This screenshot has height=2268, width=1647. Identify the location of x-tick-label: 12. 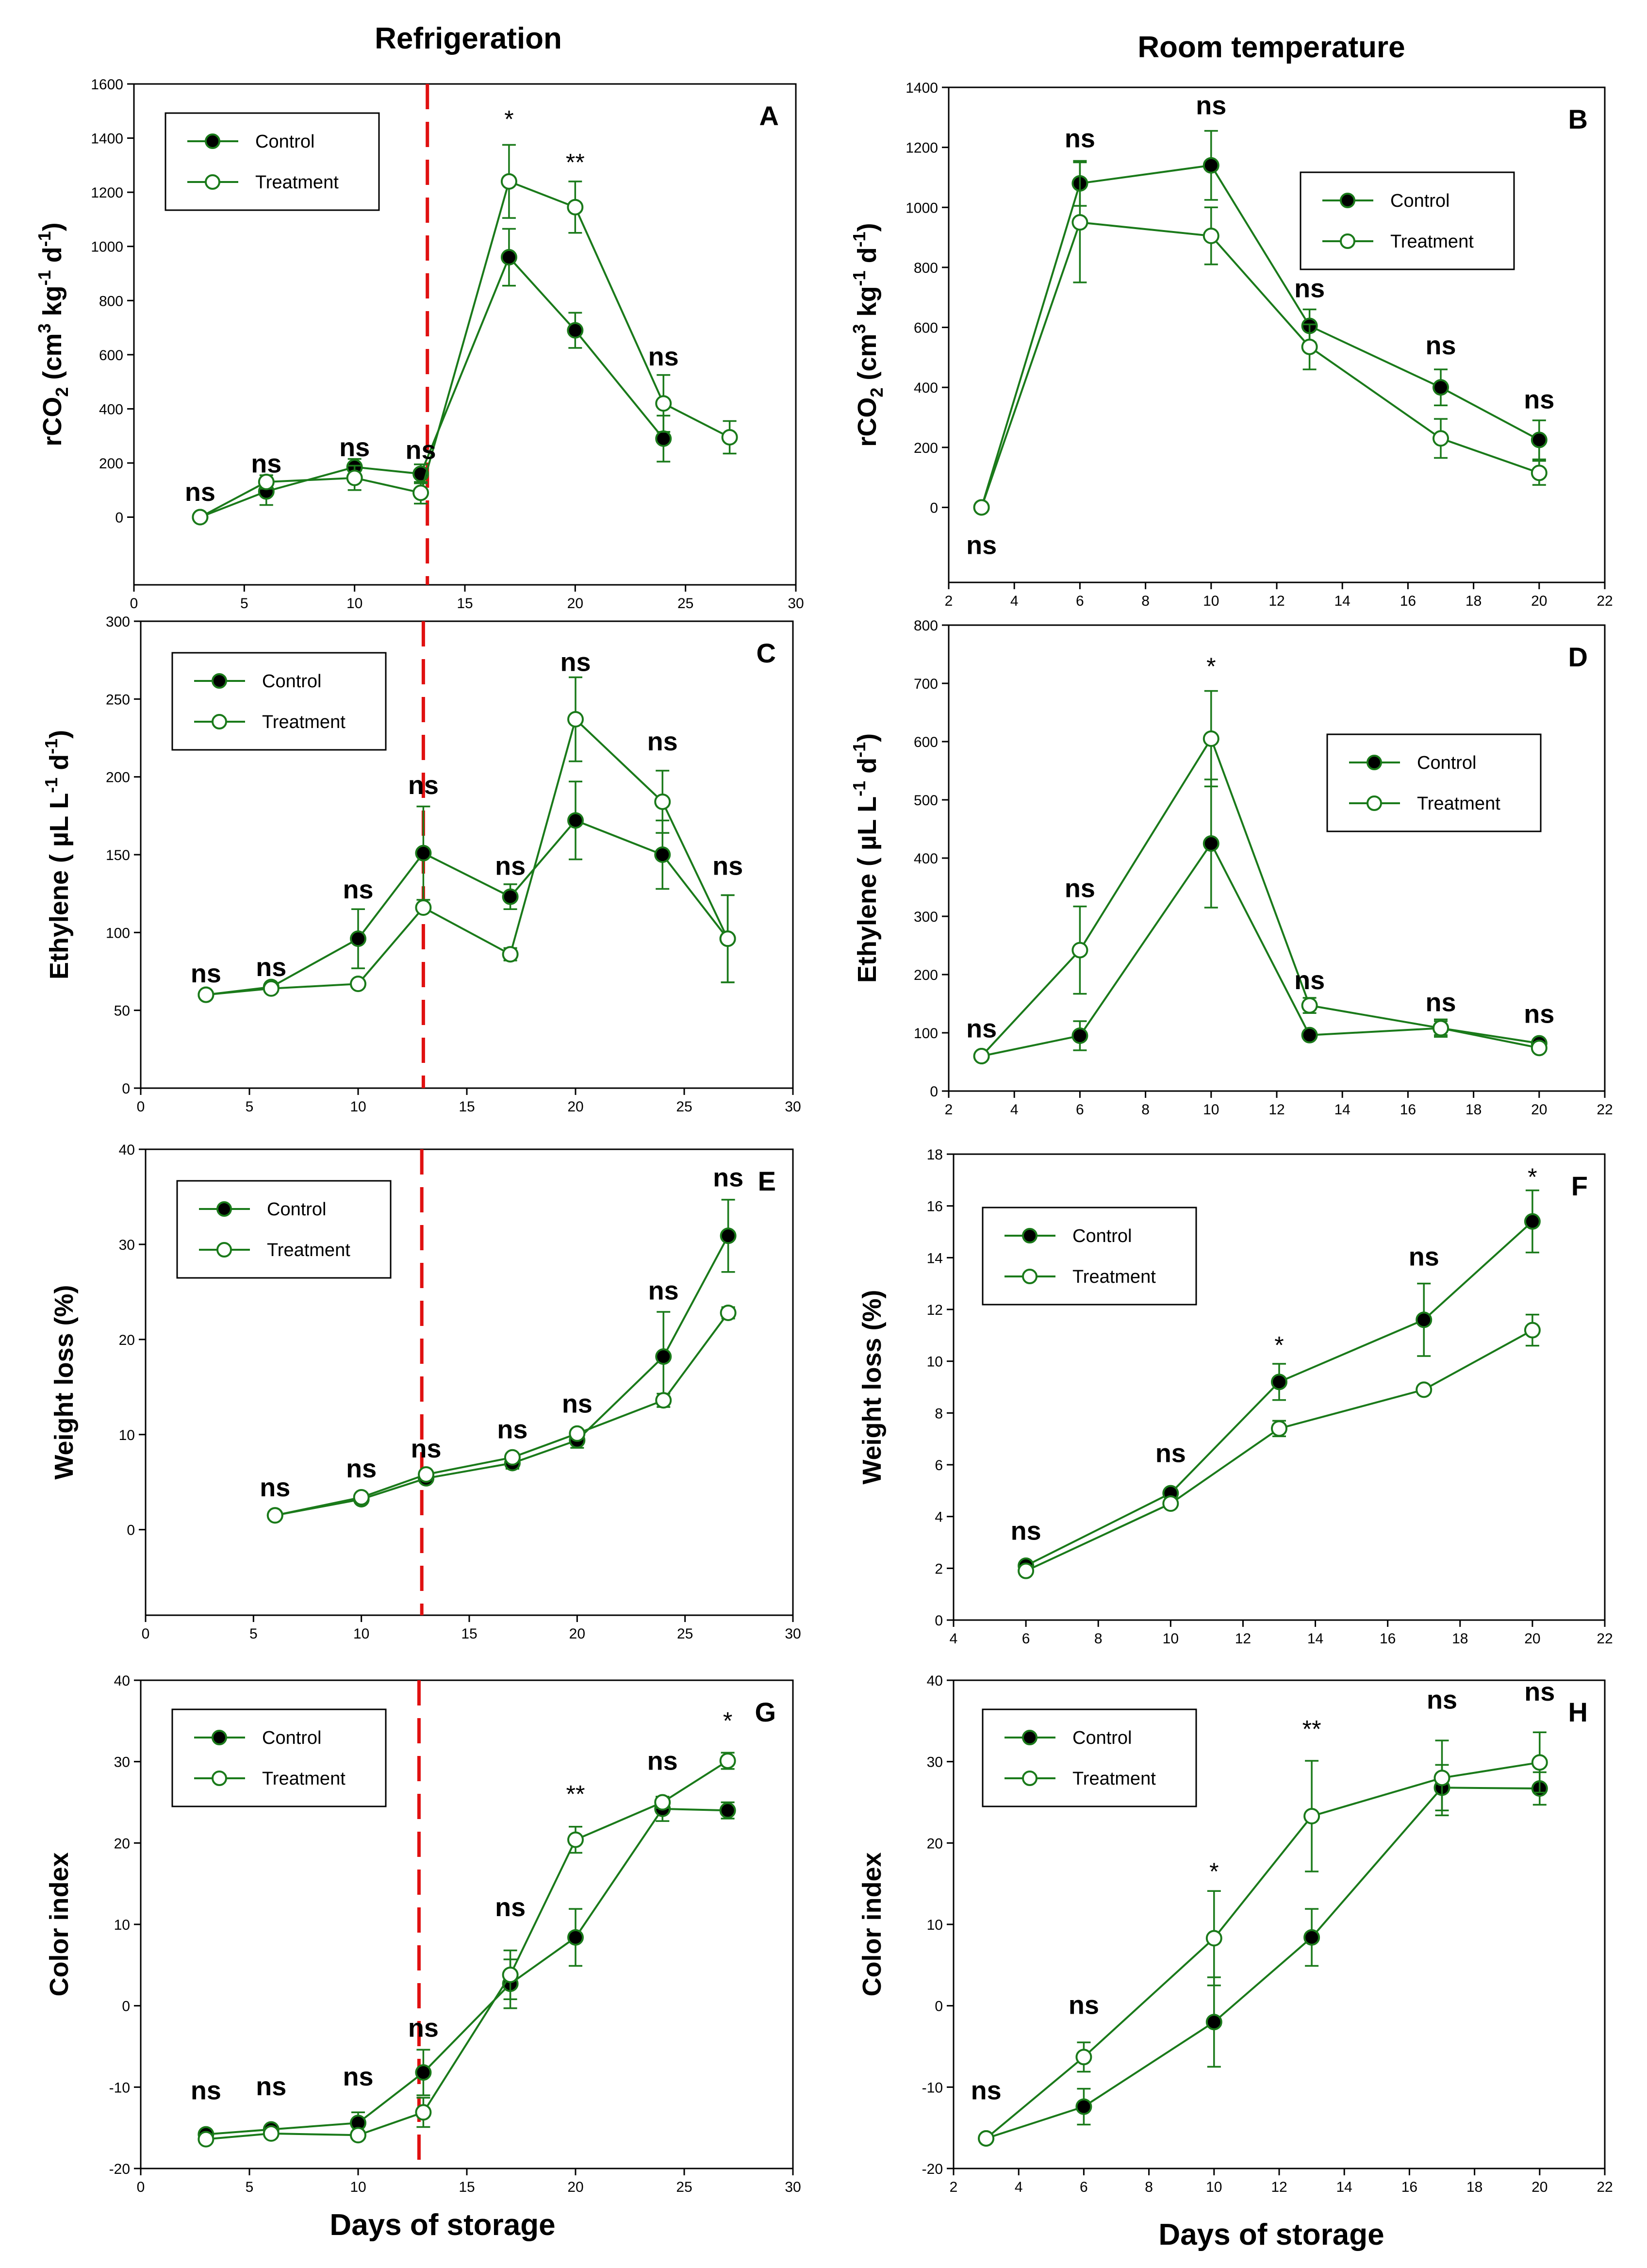
(1276, 601).